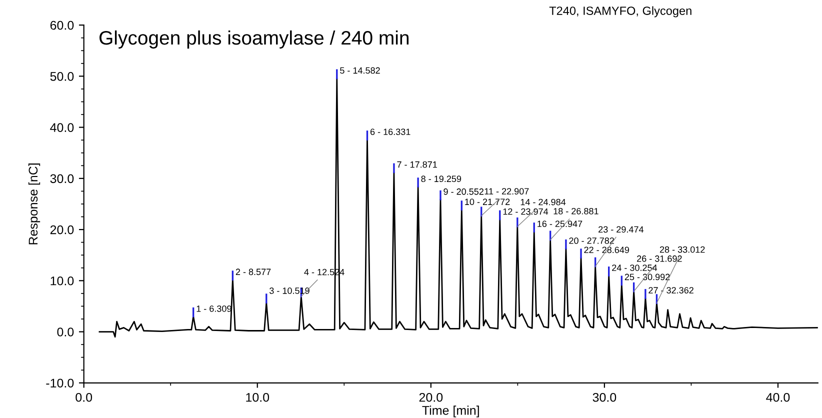 The width and height of the screenshot is (822, 418). What do you see at coordinates (604, 397) in the screenshot?
I see `x-tick-label: 30.0` at bounding box center [604, 397].